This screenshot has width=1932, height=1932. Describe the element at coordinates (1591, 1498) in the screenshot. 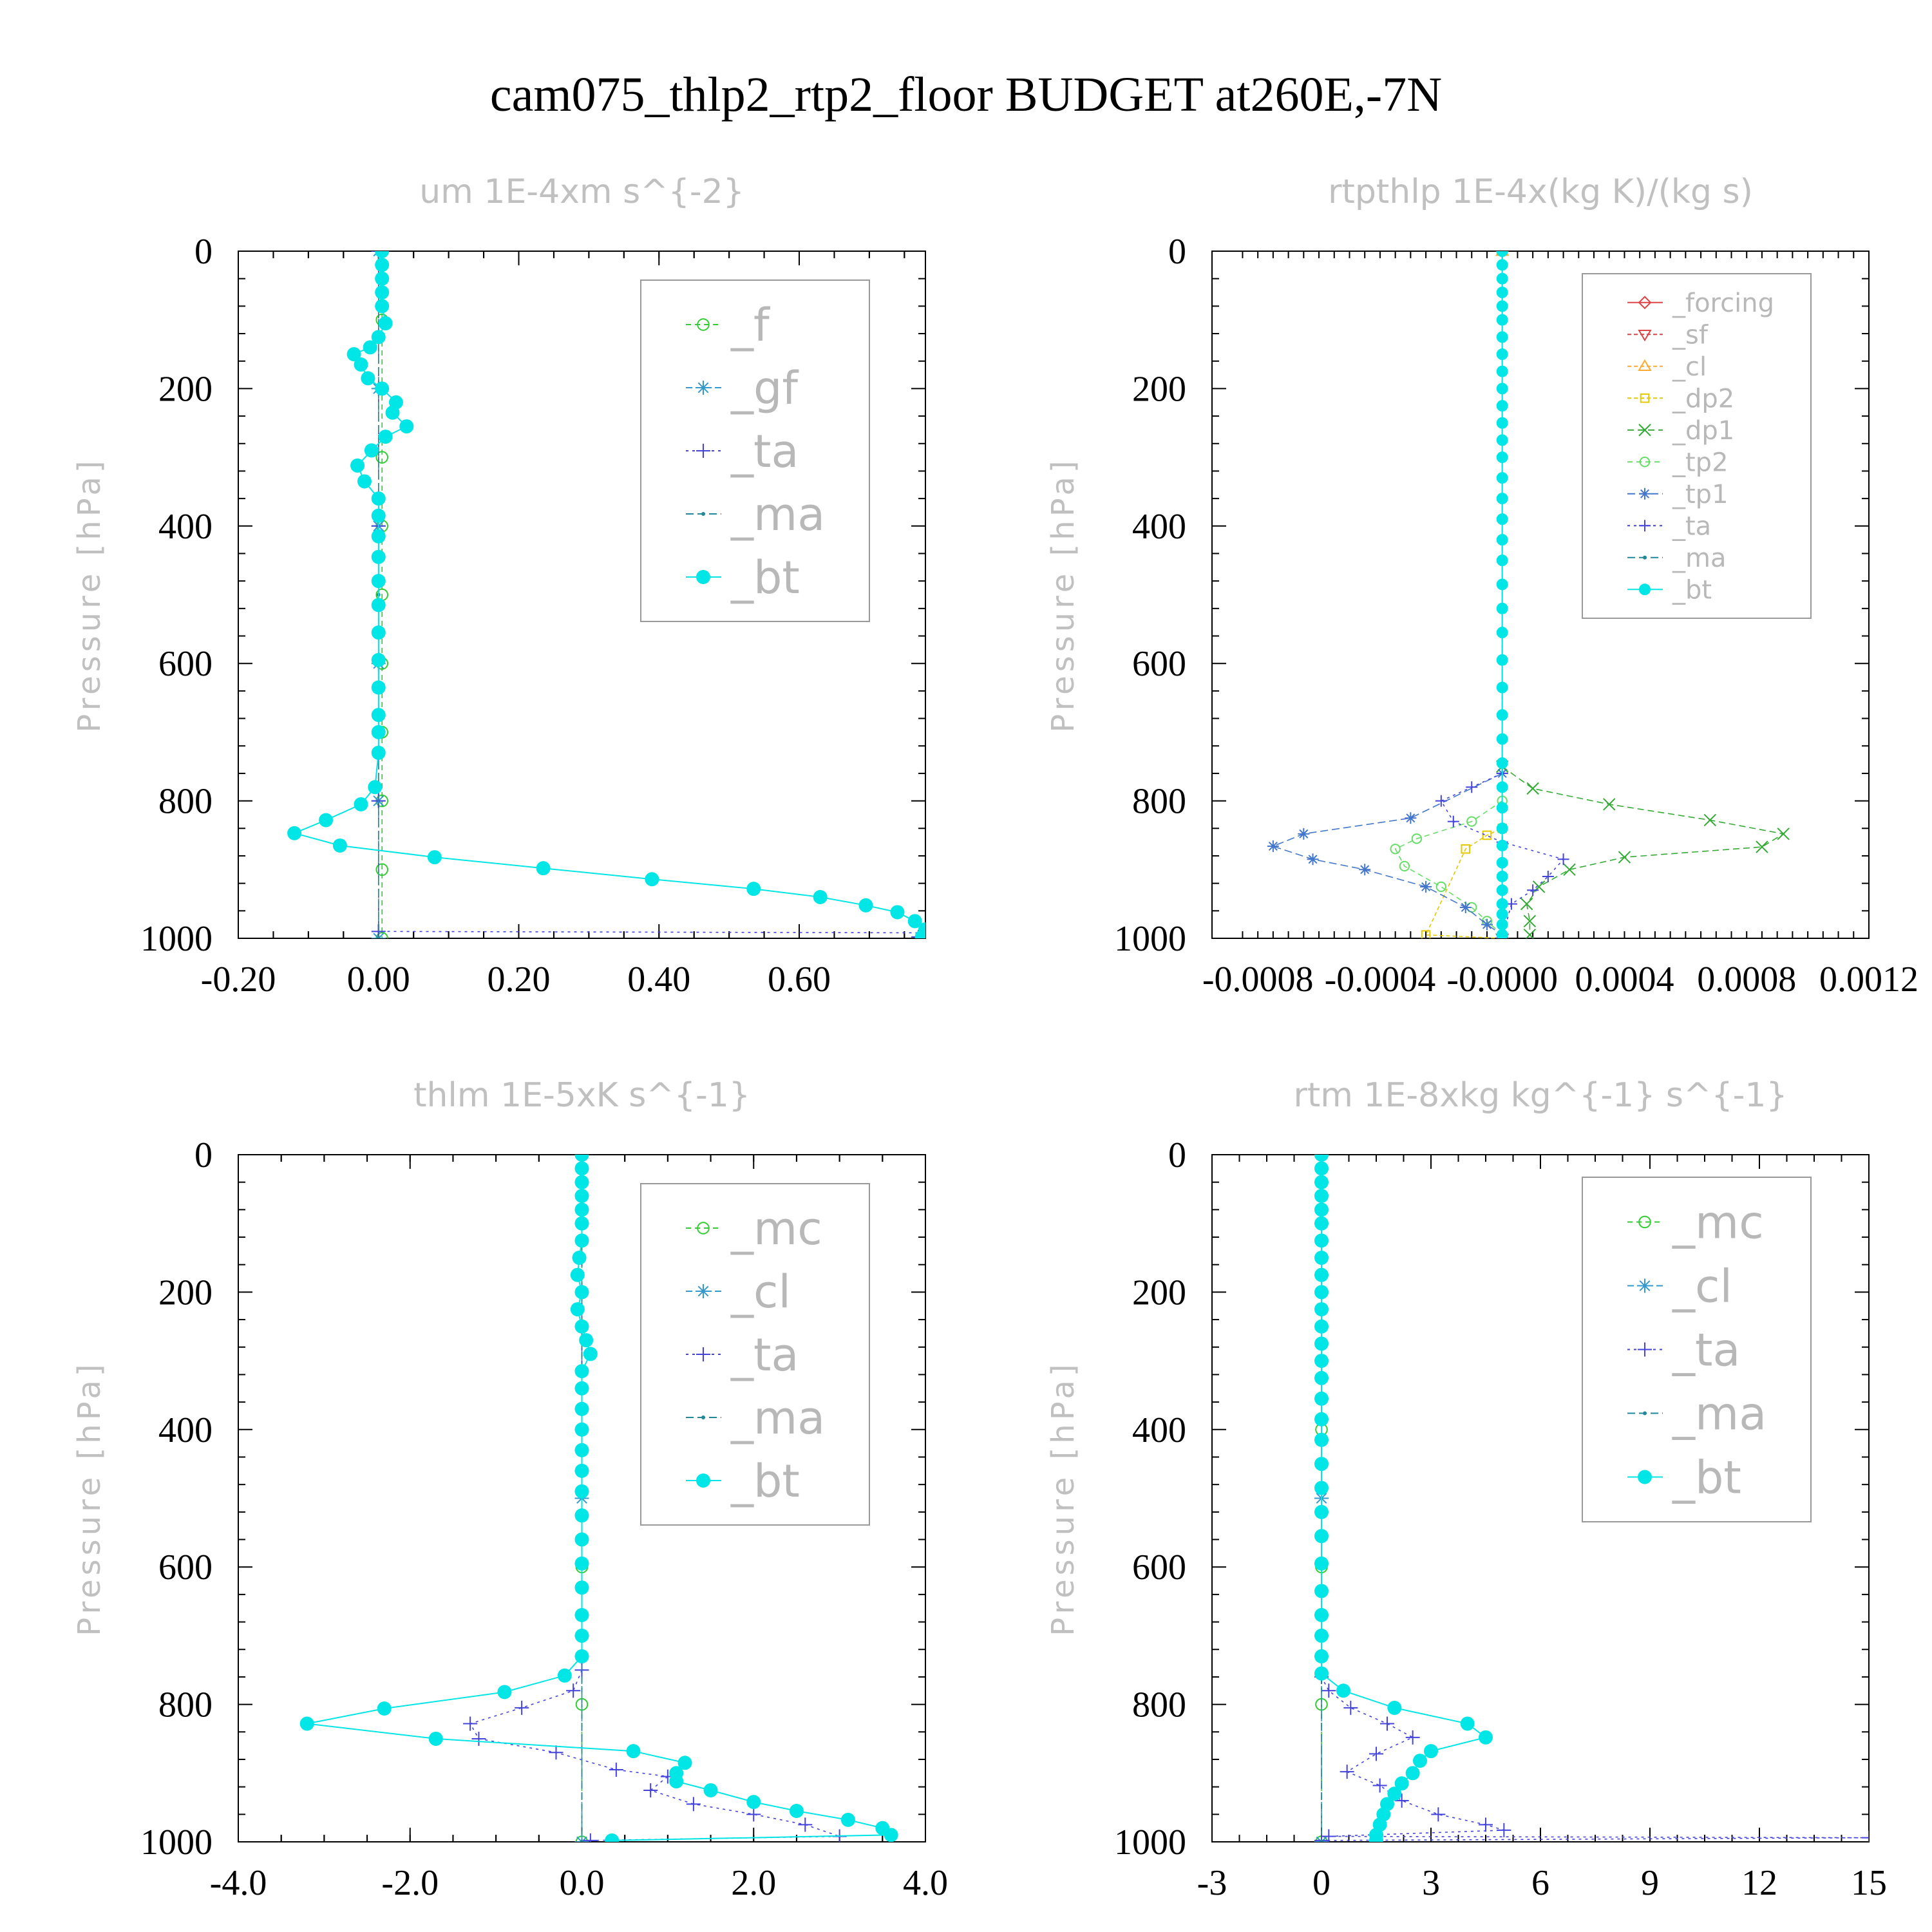

I see `plot-area` at that location.